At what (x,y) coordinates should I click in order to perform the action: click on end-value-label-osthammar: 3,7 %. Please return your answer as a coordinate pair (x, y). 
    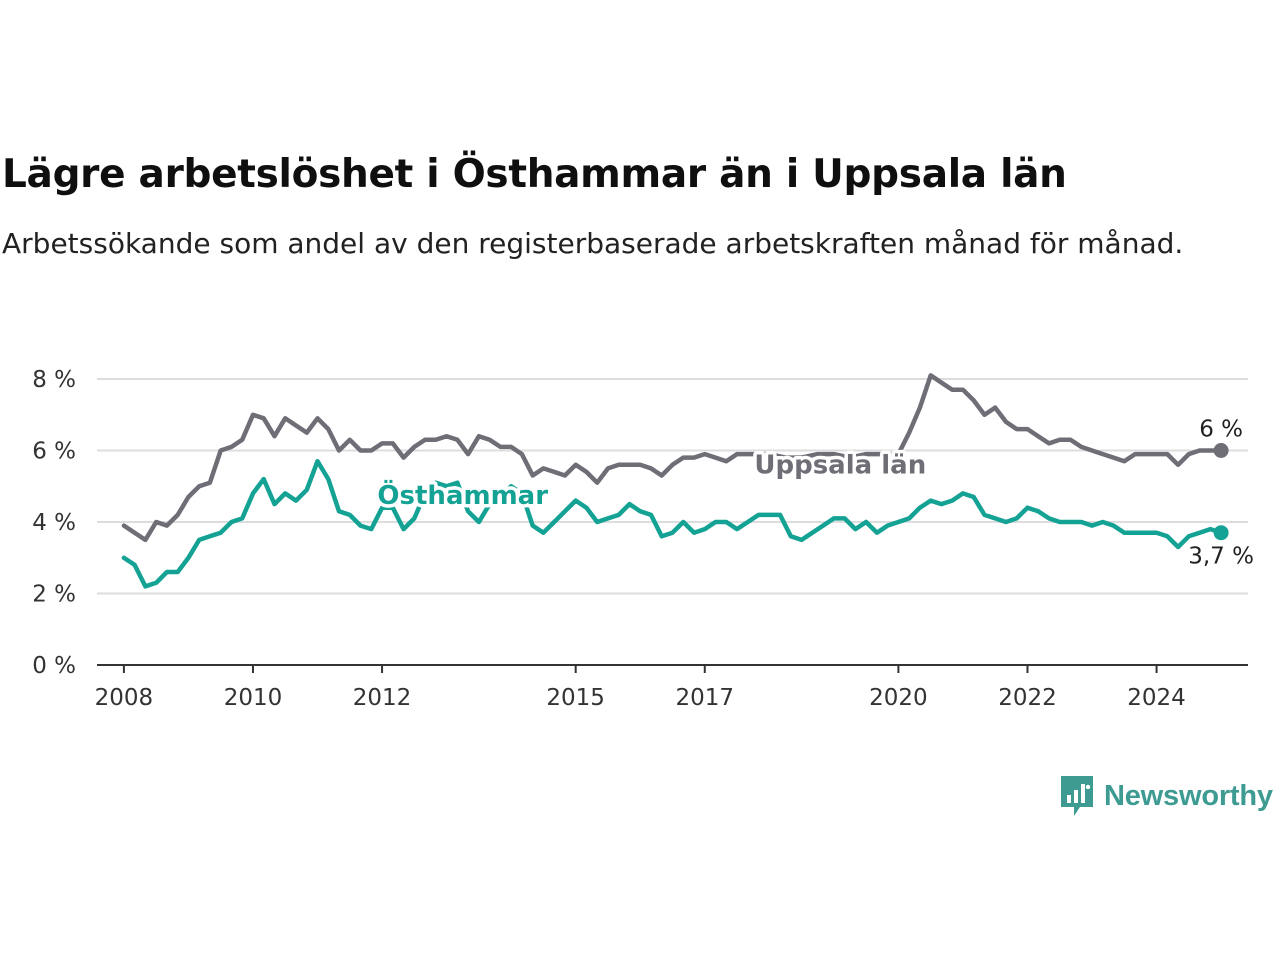
    Looking at the image, I should click on (1221, 557).